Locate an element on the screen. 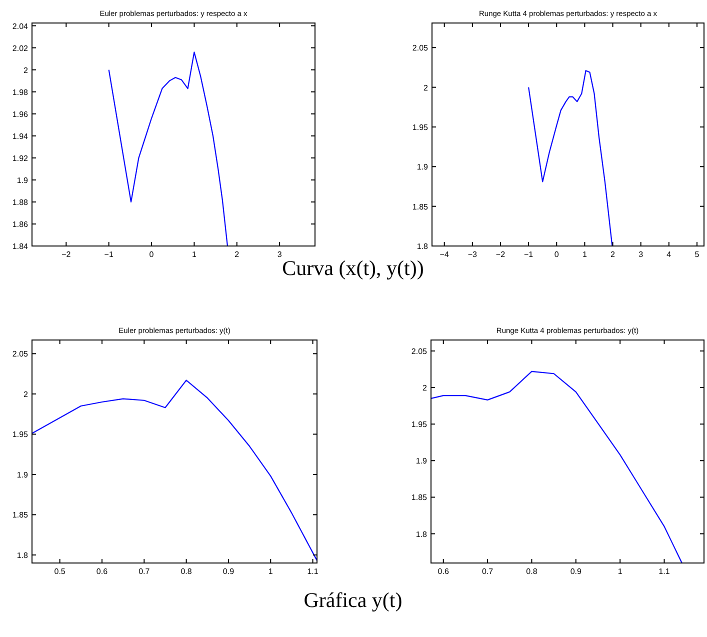 The image size is (707, 637). x-tick-label: 0.5 is located at coordinates (60, 571).